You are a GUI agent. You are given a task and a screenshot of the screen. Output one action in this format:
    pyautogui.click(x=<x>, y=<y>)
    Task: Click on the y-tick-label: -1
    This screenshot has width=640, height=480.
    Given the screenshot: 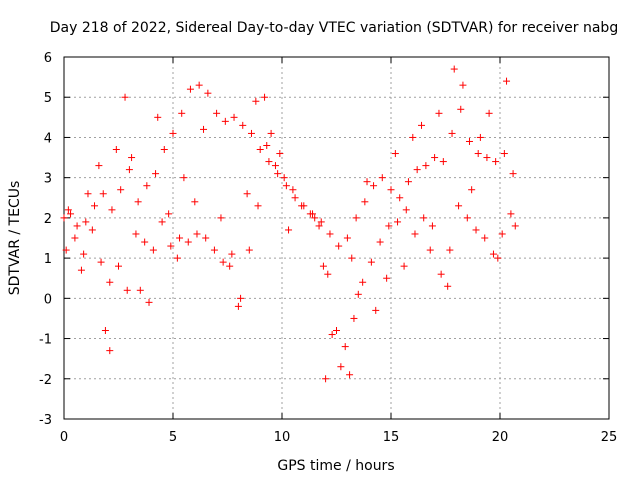 What is the action you would take?
    pyautogui.click(x=45, y=340)
    